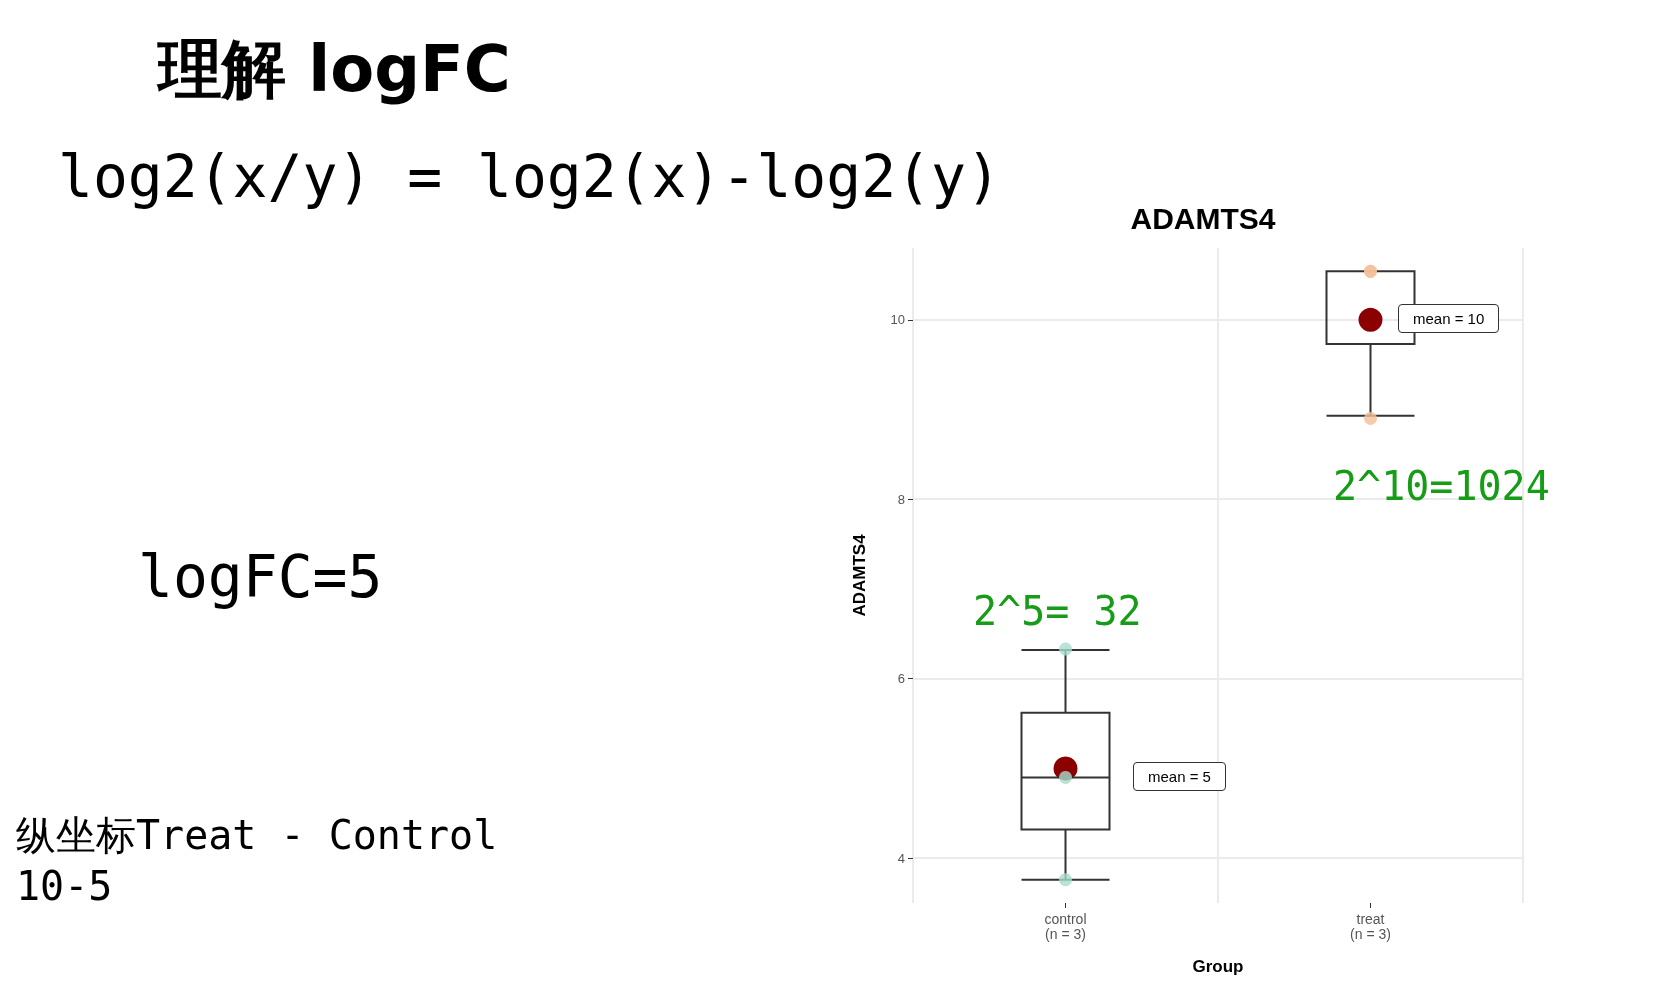 This screenshot has width=1665, height=999. Describe the element at coordinates (257, 835) in the screenshot. I see `text: 纵坐标Treat - Control` at that location.